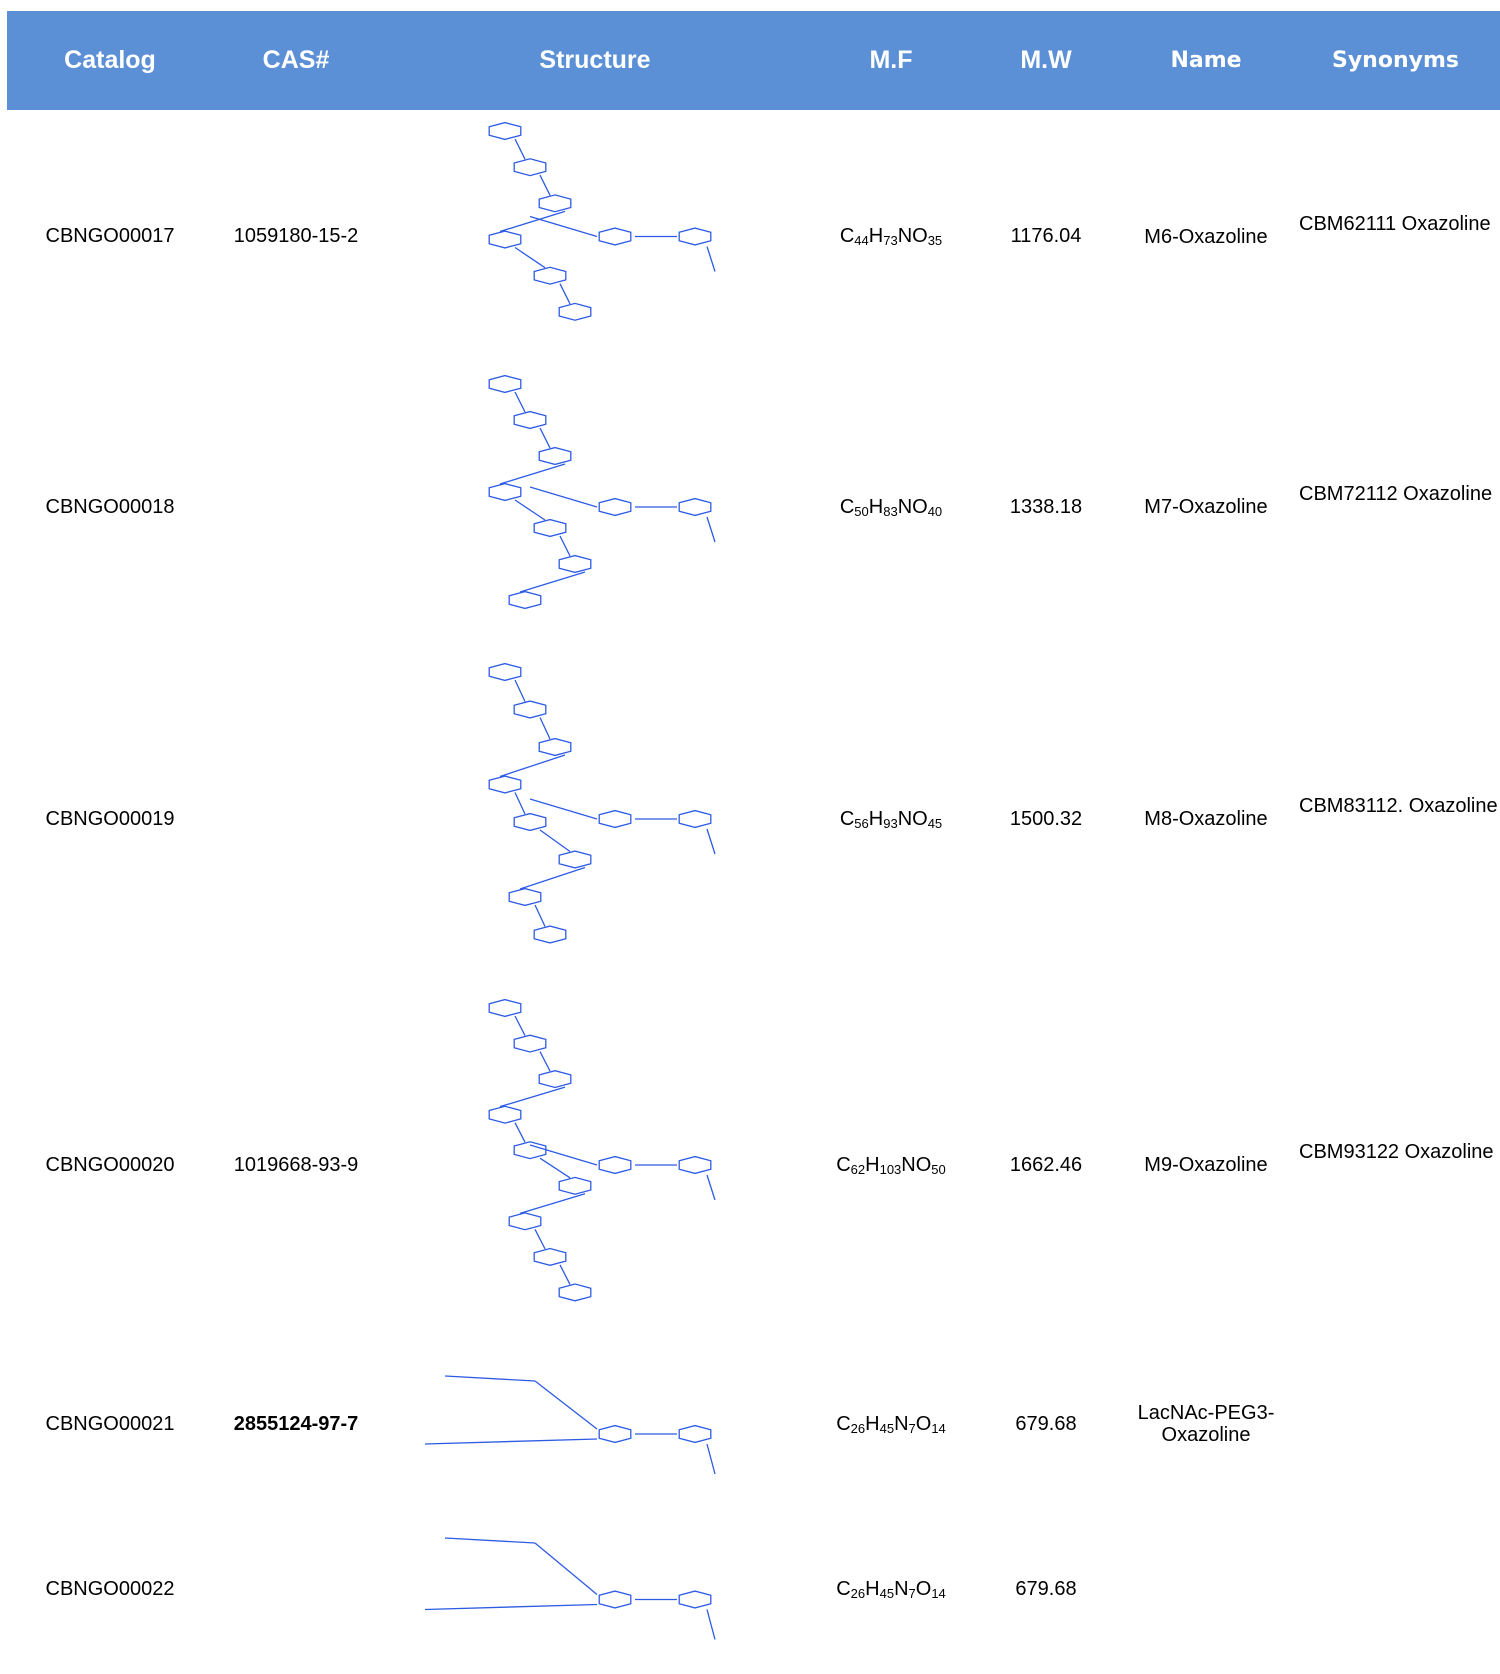  I want to click on name-cell, so click(1206, 1589).